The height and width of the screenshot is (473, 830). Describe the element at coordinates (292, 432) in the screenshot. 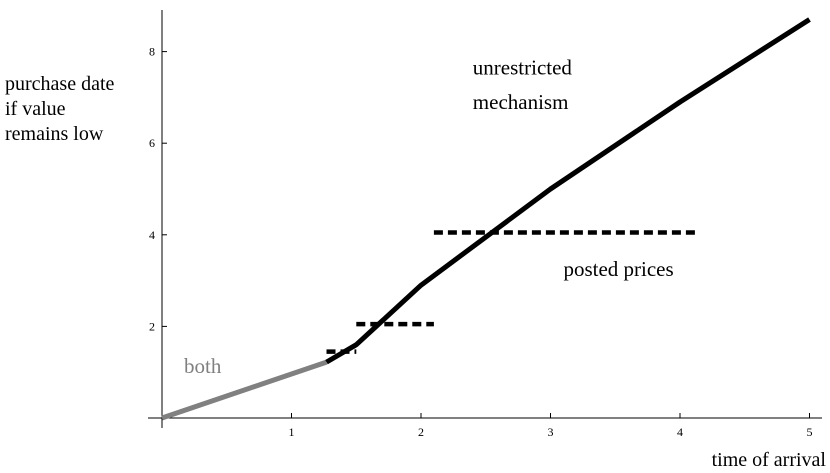

I see `x-tick-label-1: 1` at that location.